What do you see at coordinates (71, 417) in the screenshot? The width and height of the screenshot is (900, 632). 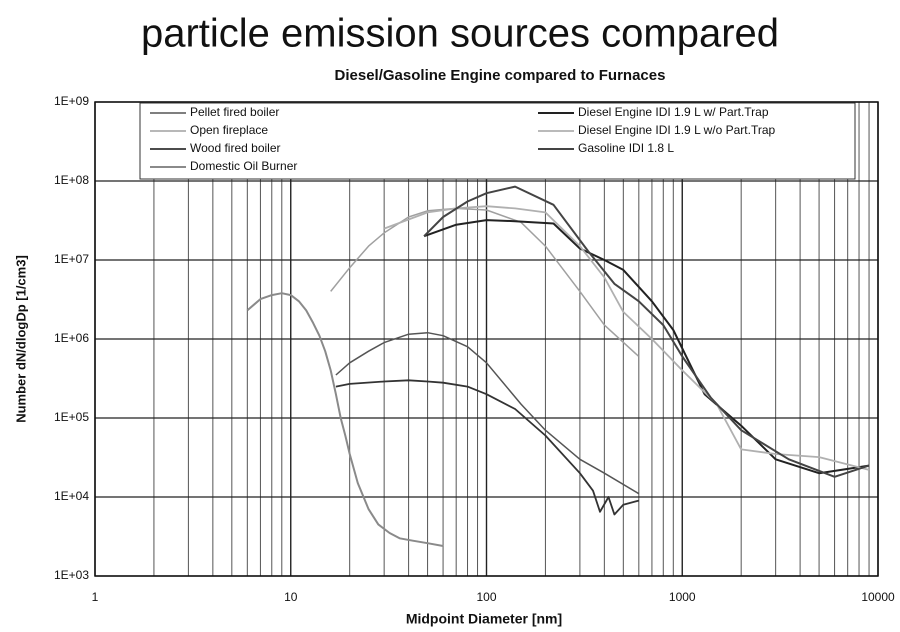 I see `y-tick-label: 1E+05` at bounding box center [71, 417].